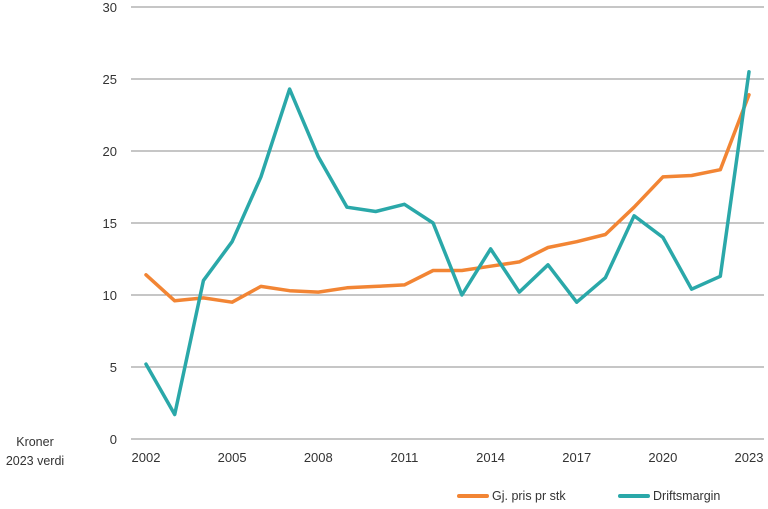  I want to click on y-axis-label-line-1: Kroner, so click(35, 442).